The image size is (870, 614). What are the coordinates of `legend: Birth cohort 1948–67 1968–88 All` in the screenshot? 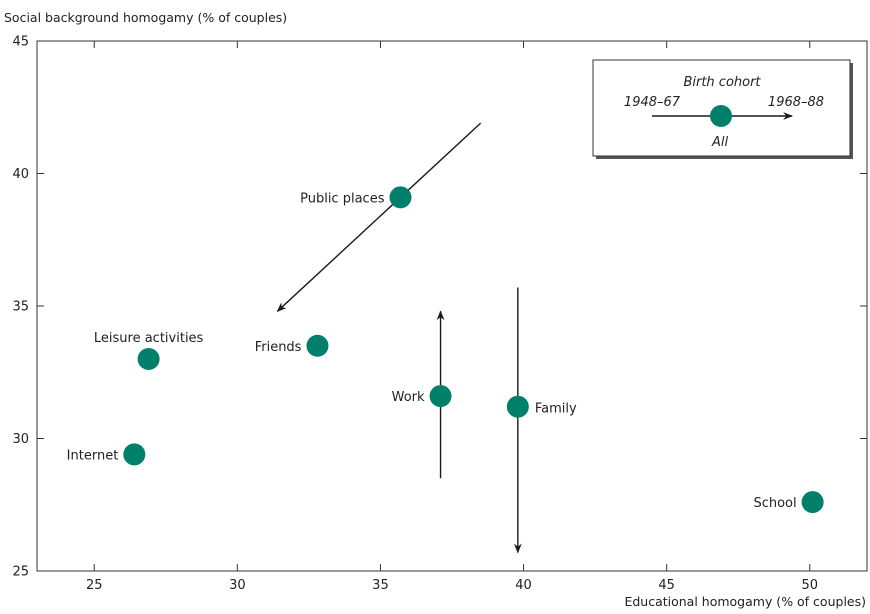 It's located at (722, 109).